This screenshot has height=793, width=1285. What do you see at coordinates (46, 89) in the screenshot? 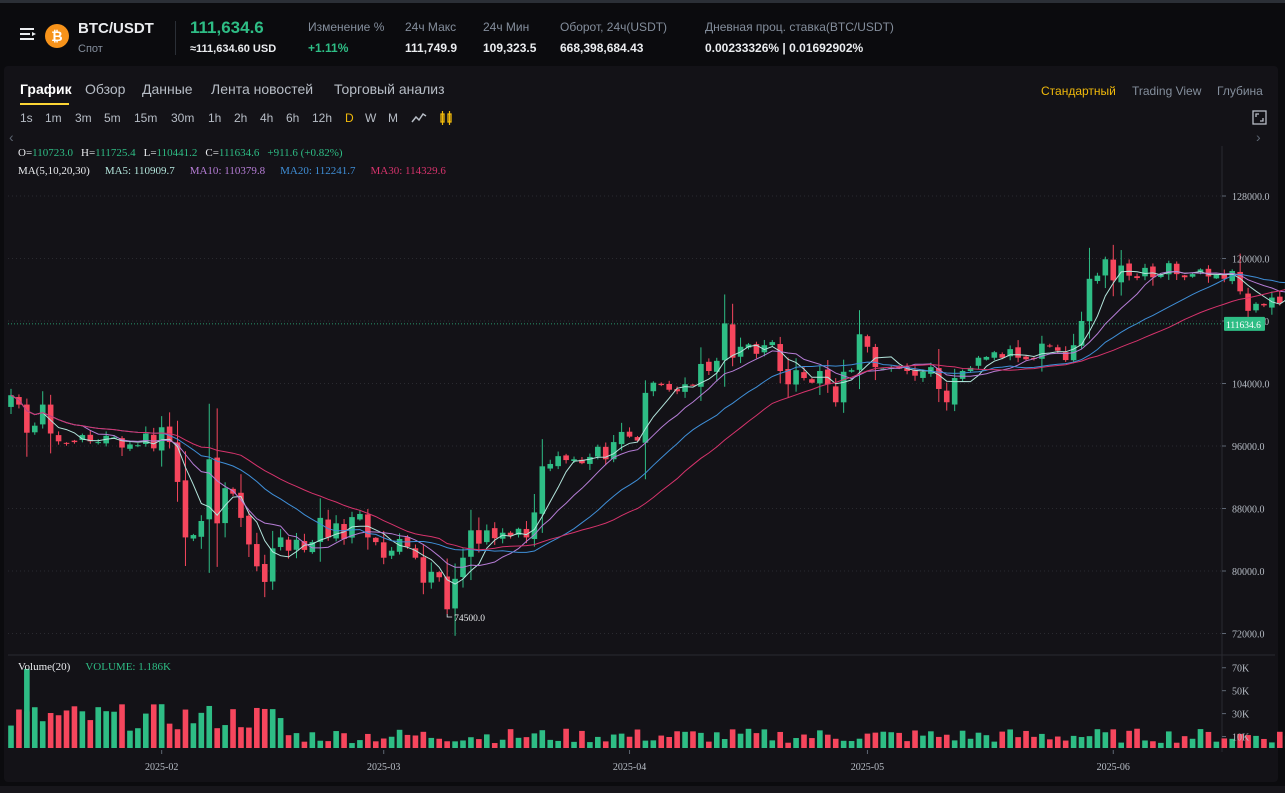
I see `tab-chart: График` at bounding box center [46, 89].